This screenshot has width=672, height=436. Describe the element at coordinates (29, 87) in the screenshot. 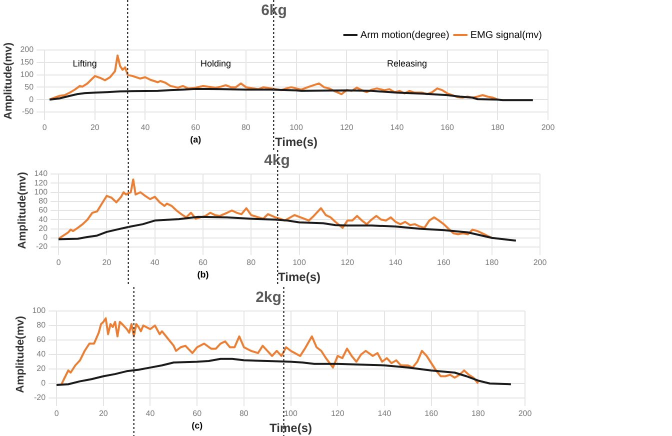

I see `y-tick-label: 50` at that location.